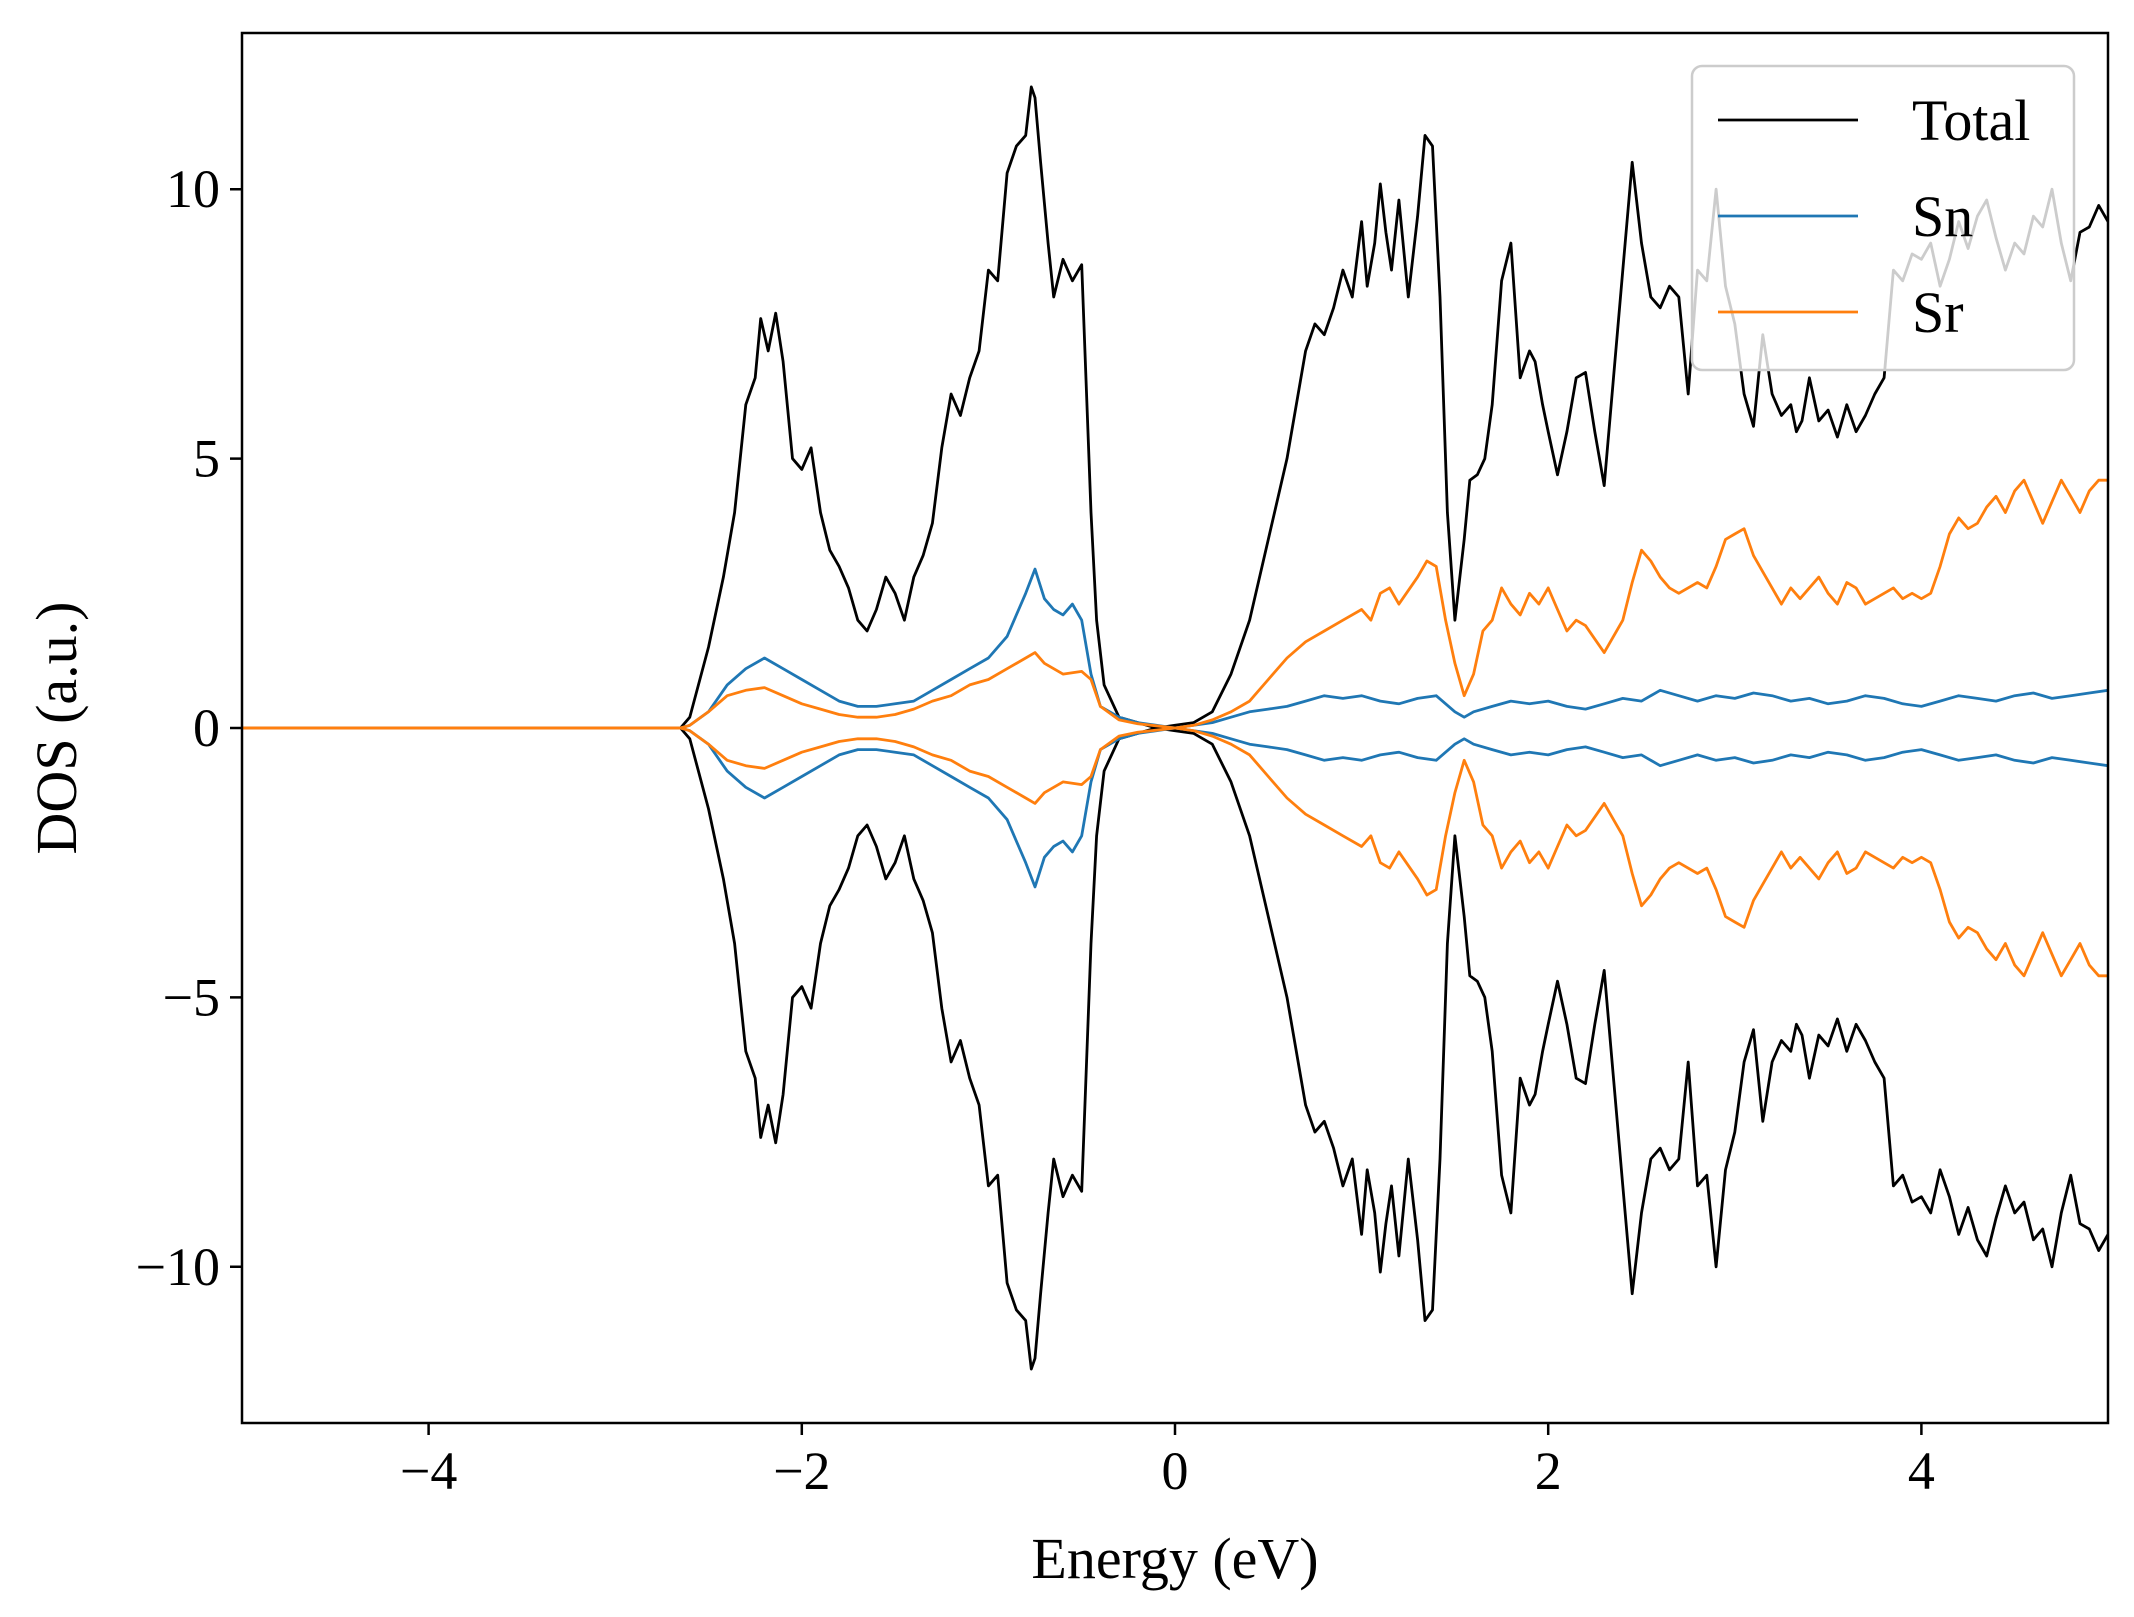  Describe the element at coordinates (1175, 648) in the screenshot. I see `series-line-sn-up` at that location.